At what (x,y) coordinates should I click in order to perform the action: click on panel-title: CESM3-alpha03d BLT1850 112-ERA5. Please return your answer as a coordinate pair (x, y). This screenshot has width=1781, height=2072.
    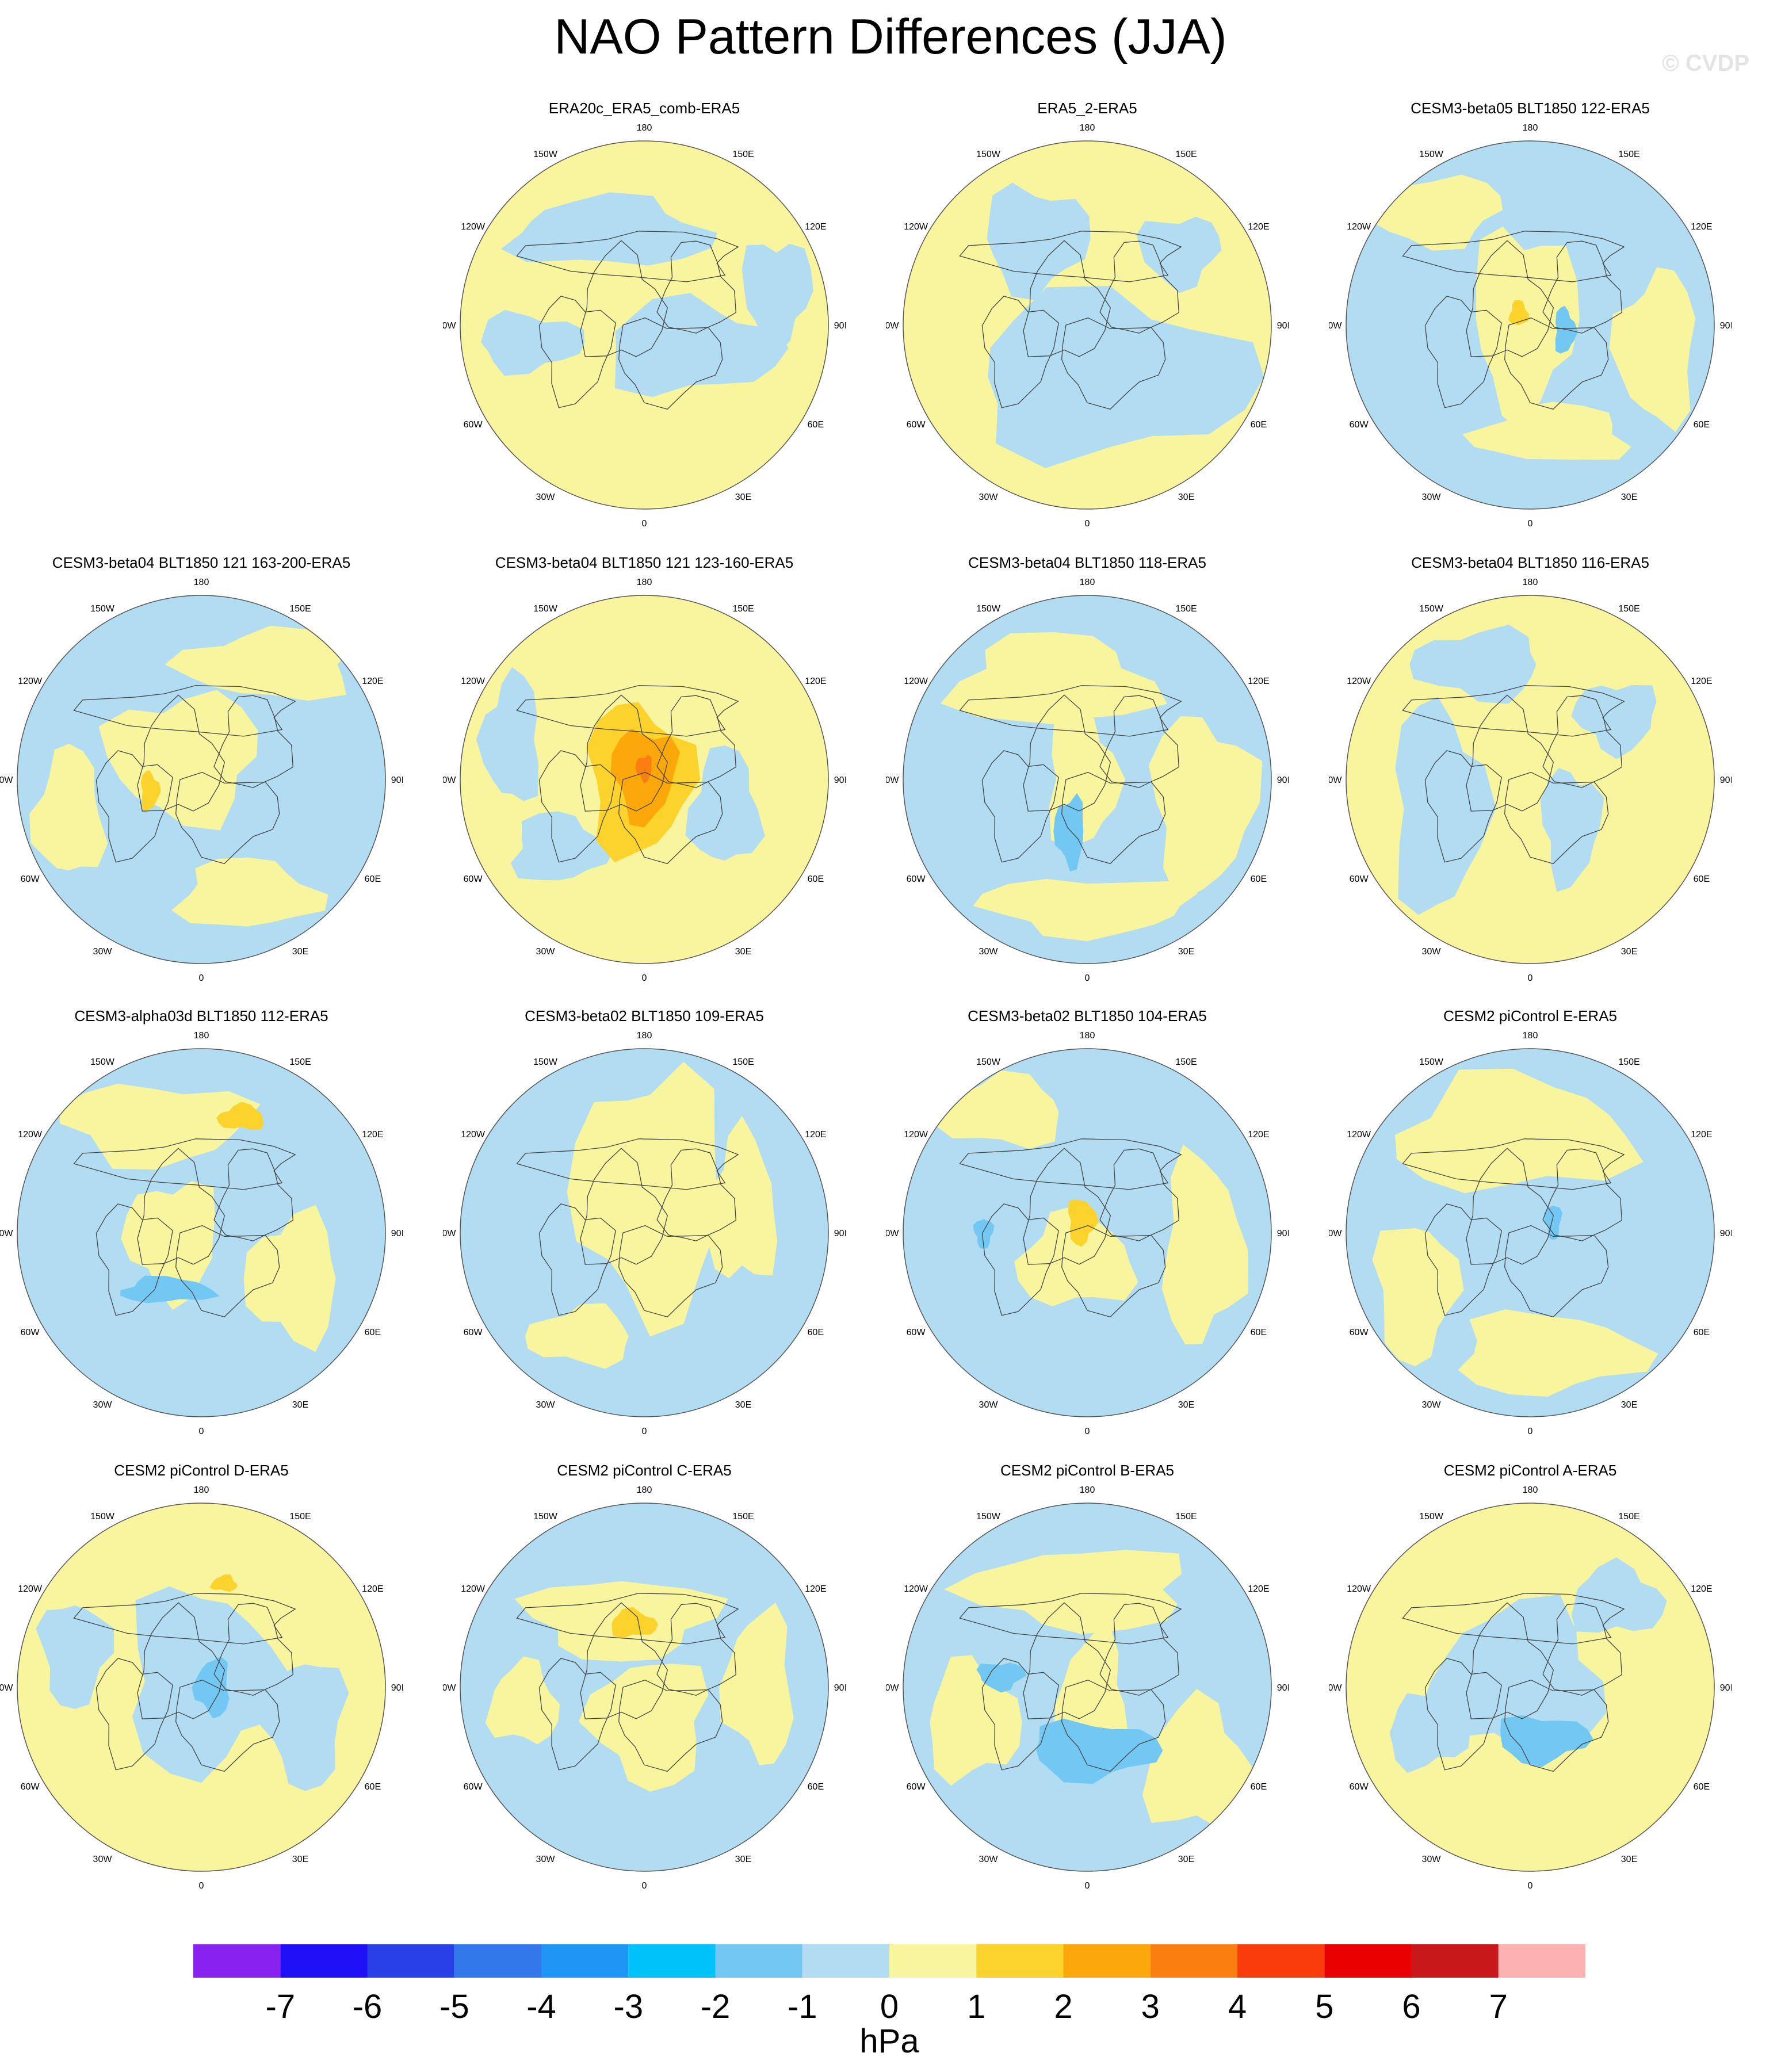
    Looking at the image, I should click on (201, 1015).